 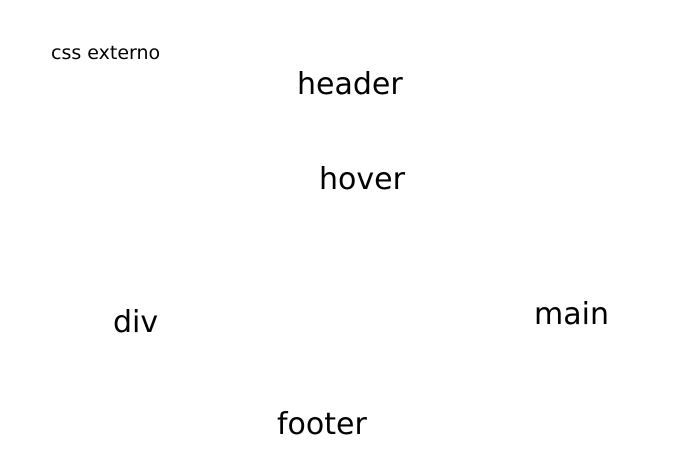 I want to click on hover-label: hover, so click(x=362, y=179).